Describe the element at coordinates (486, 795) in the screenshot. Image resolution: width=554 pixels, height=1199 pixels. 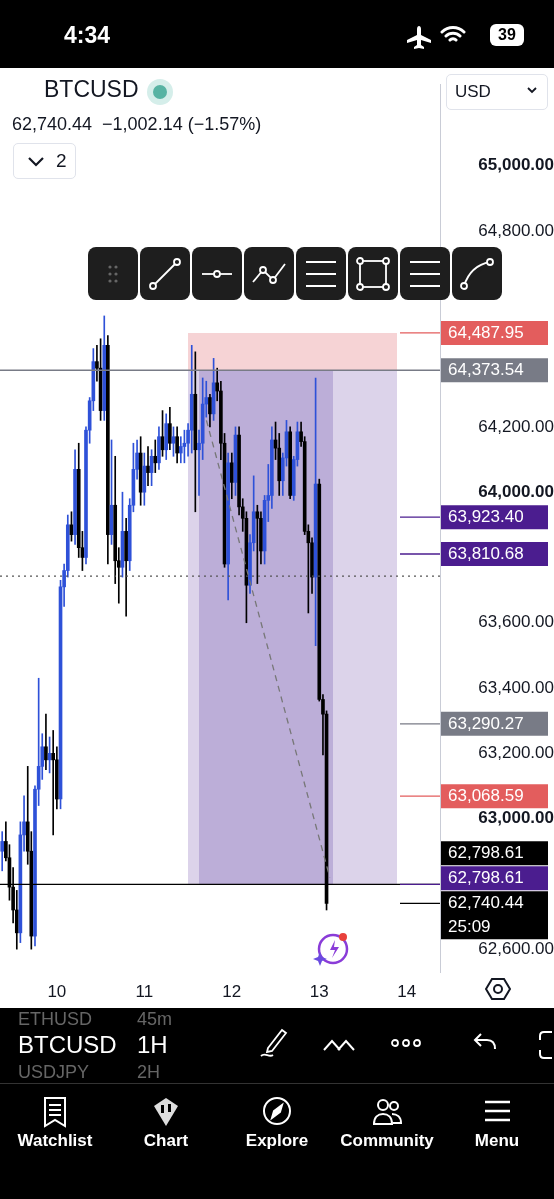
I see `ref-line-label: 63,068.59` at that location.